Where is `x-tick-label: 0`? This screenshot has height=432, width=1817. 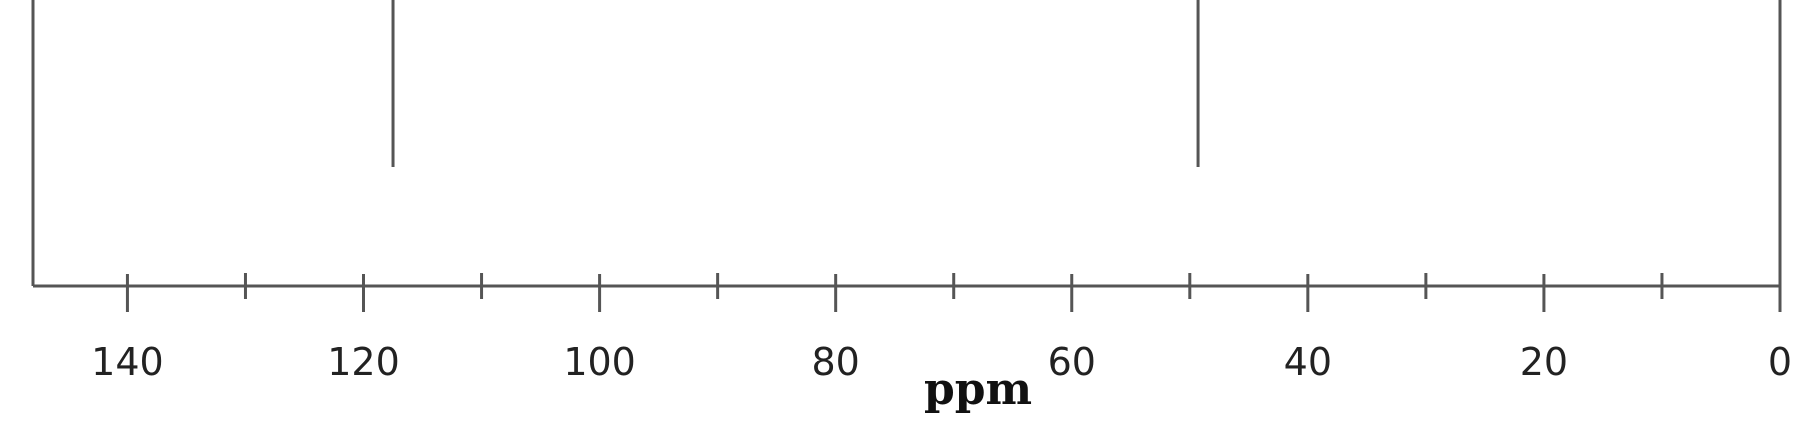
x-tick-label: 0 is located at coordinates (1780, 362).